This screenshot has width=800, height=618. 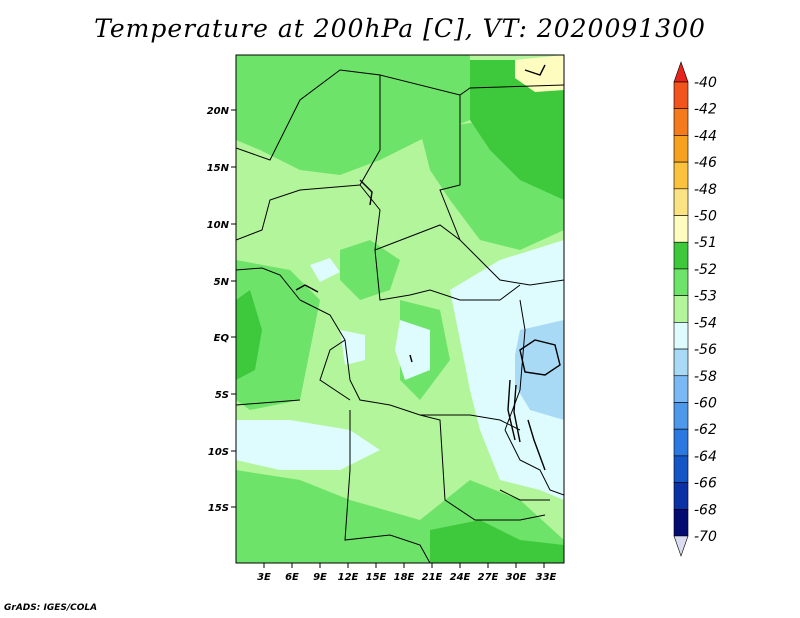 I want to click on lon-tick-label: 18E, so click(x=404, y=577).